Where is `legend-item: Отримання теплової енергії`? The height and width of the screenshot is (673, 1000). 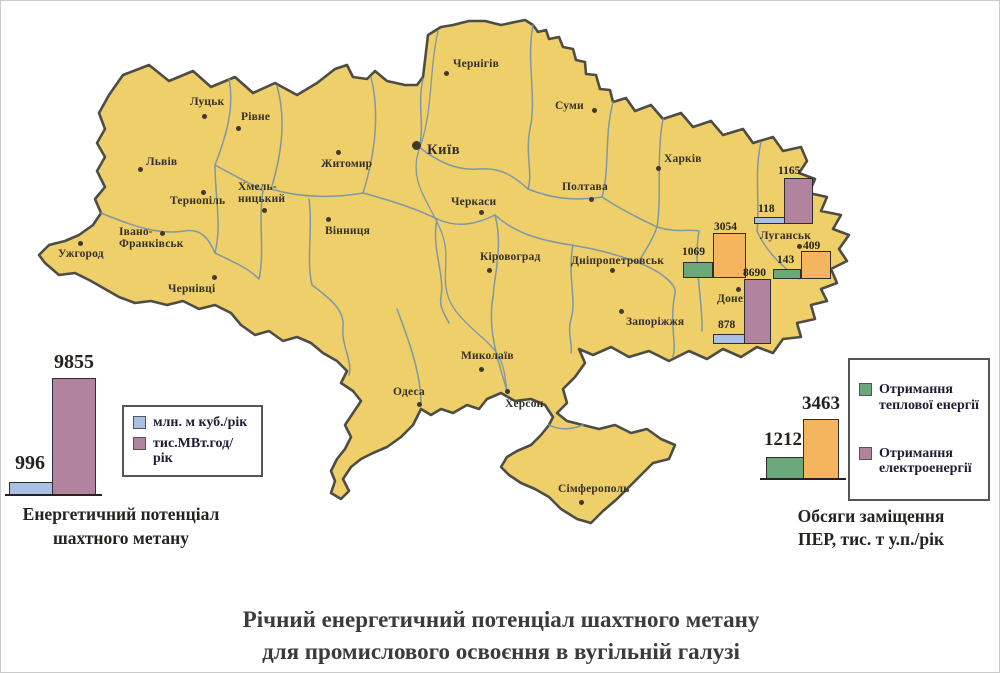
legend-item: Отримання теплової енергії is located at coordinates (919, 397).